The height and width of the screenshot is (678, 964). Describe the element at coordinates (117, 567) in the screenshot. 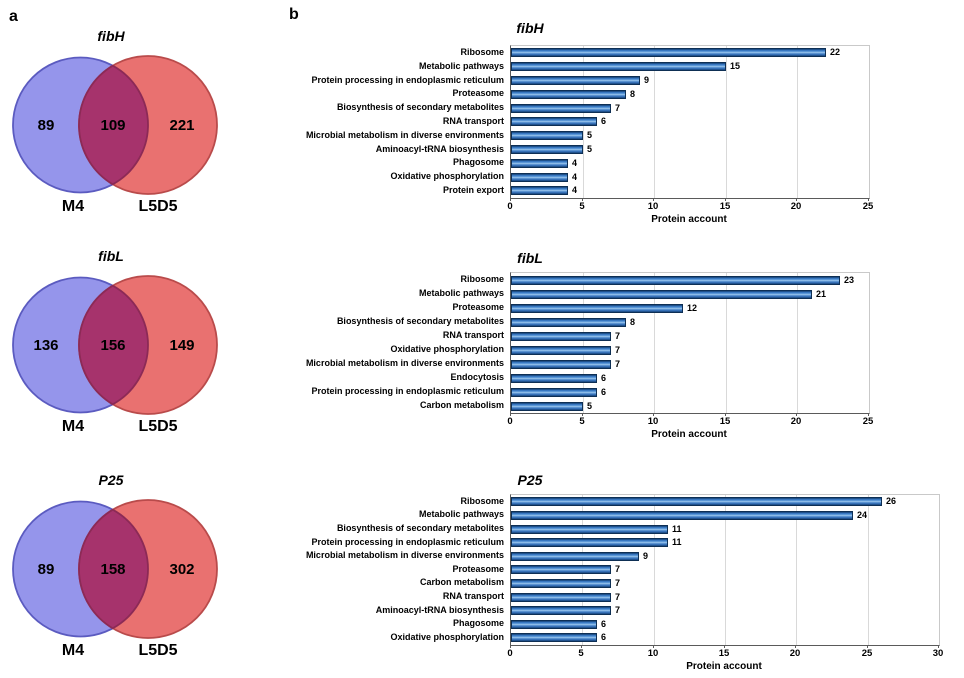

I see `venn-figure: P25 89 158 302 M4 L5D5` at that location.